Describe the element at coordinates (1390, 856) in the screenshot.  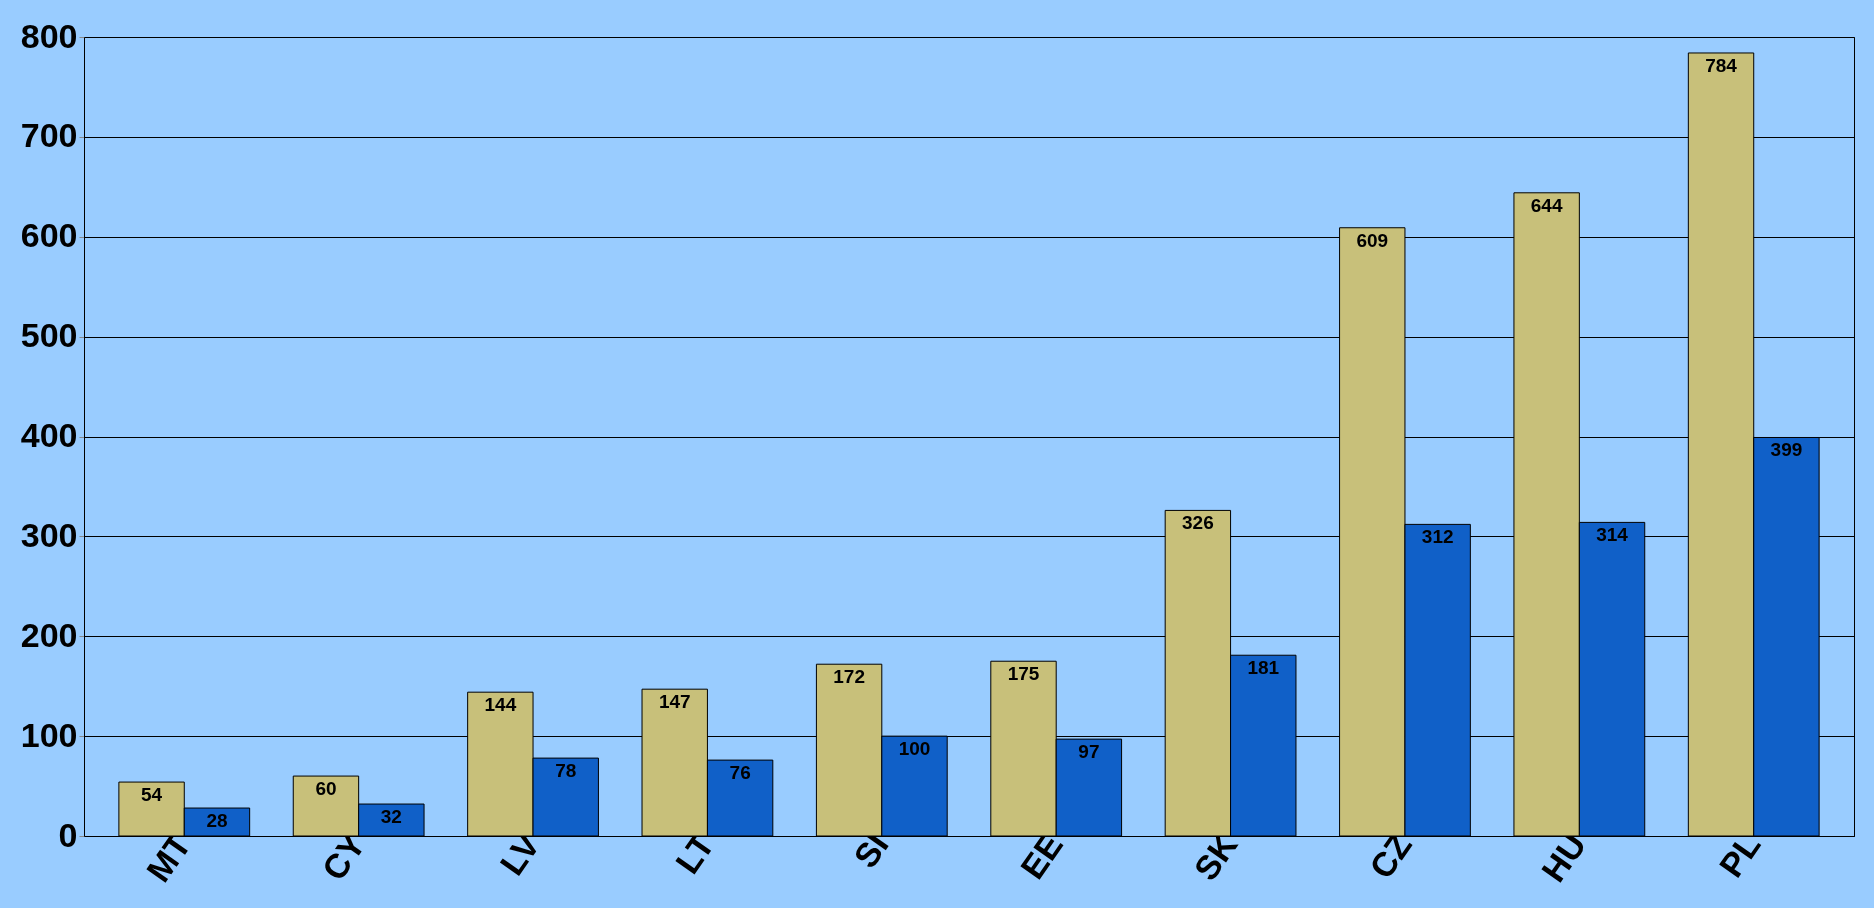
I see `x-tick-label: CZ` at that location.